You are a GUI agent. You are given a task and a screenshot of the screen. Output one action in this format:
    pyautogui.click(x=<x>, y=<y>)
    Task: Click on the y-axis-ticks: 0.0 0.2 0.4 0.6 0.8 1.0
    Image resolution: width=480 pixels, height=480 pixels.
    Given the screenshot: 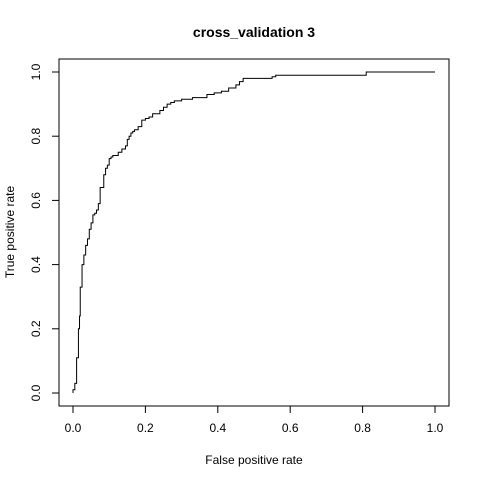 What is the action you would take?
    pyautogui.click(x=44, y=232)
    